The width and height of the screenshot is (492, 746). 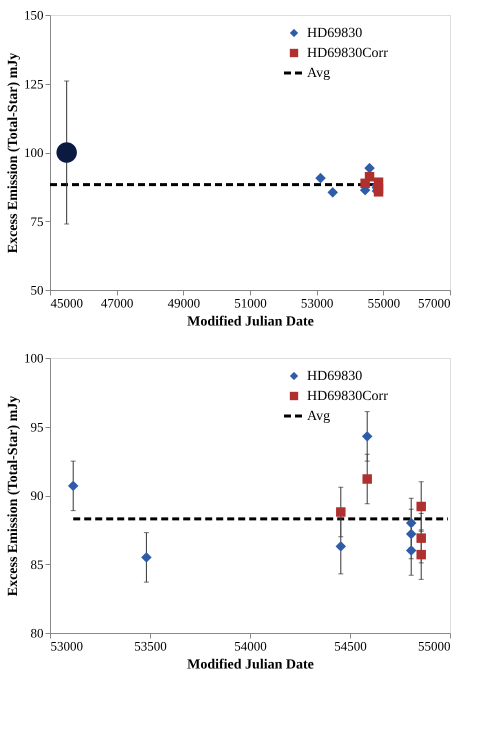 I want to click on y-tick-label: 125, so click(x=34, y=84).